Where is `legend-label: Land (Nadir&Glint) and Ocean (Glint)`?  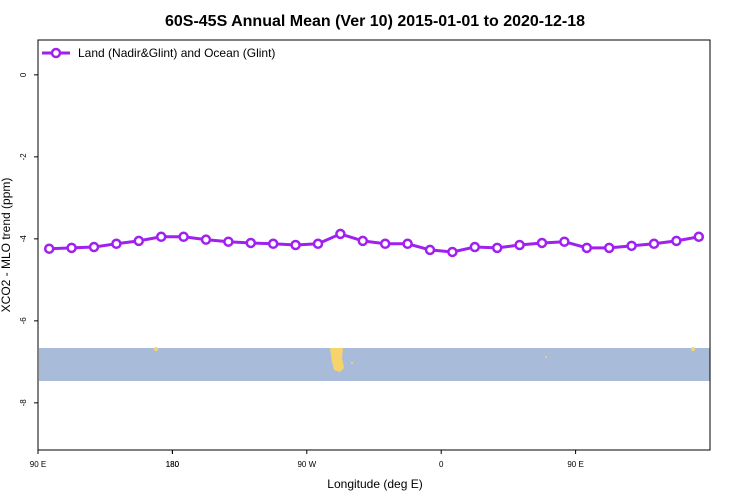 legend-label: Land (Nadir&Glint) and Ocean (Glint) is located at coordinates (176, 53).